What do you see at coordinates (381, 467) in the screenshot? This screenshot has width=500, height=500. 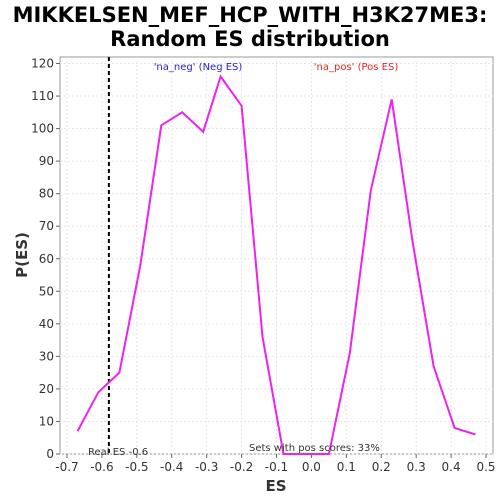 I see `x-tick-label: 0.2` at bounding box center [381, 467].